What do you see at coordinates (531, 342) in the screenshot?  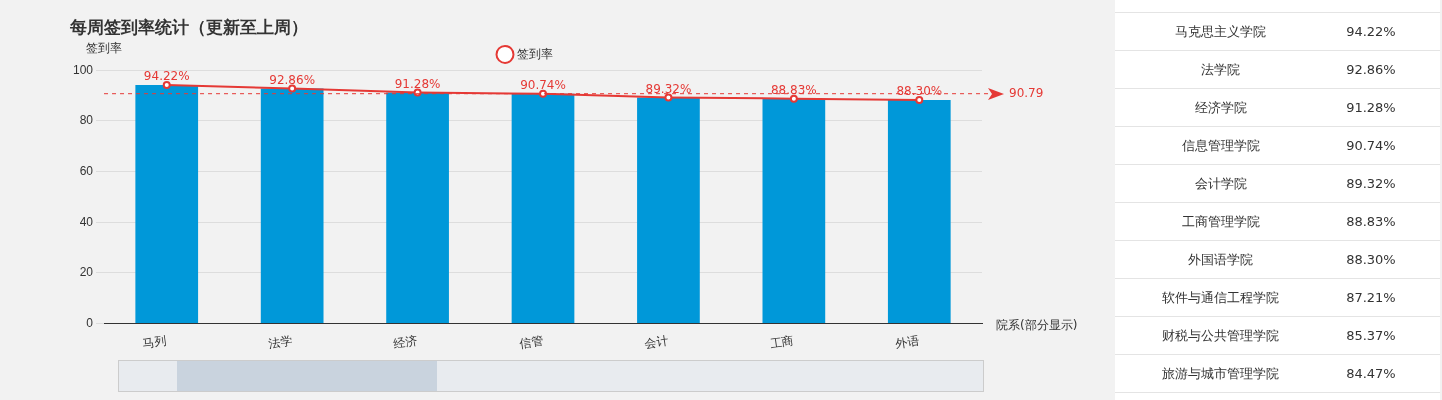 I see `x-tick-label: 信管` at bounding box center [531, 342].